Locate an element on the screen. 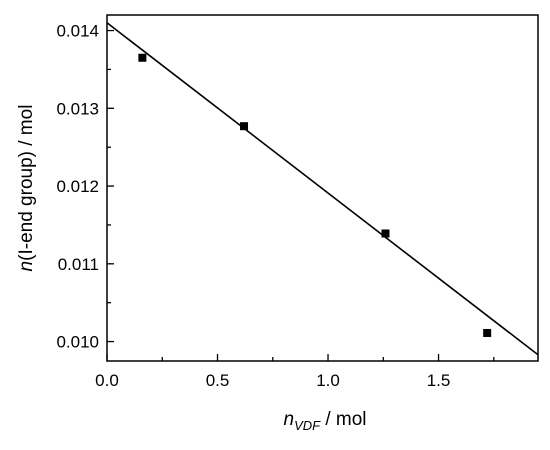  x-axis-subscript: VDF is located at coordinates (307, 425).